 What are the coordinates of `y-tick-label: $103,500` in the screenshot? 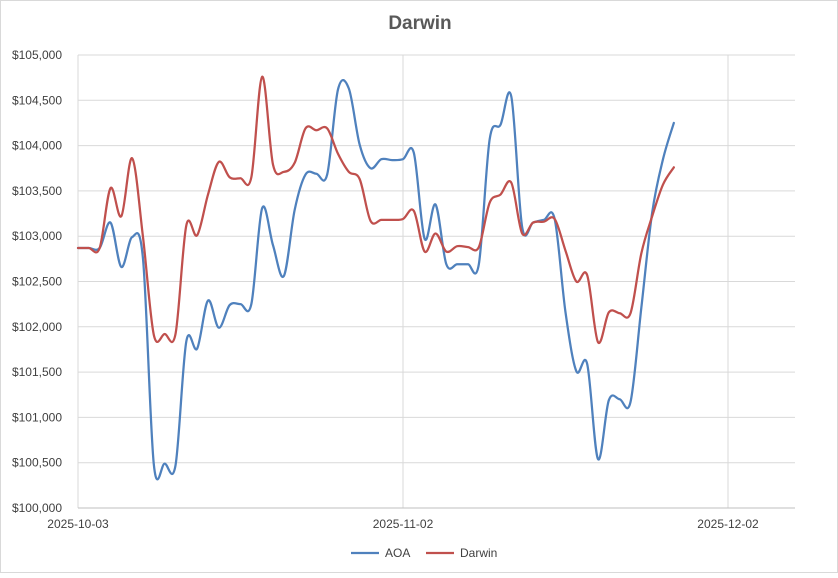 It's located at (37, 191).